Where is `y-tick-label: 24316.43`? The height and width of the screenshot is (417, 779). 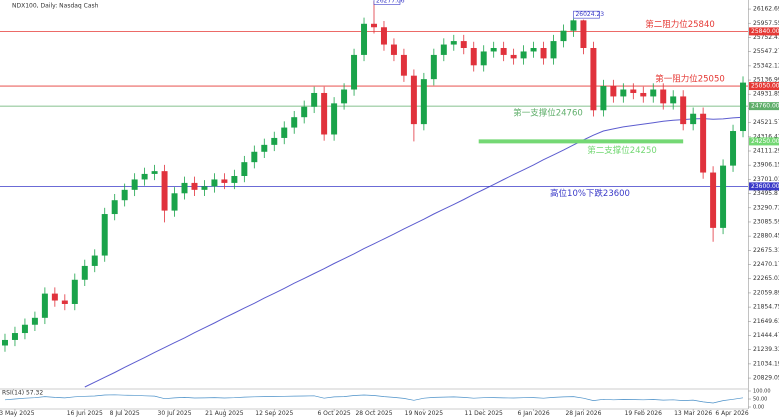 y-tick-label: 24316.43 is located at coordinates (766, 136).